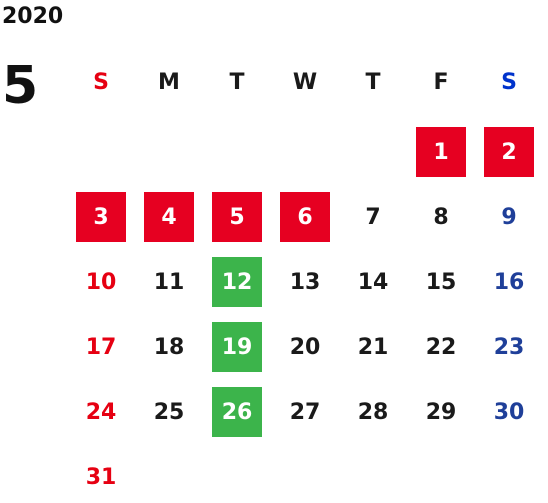  I want to click on calendar-day: 26, so click(237, 412).